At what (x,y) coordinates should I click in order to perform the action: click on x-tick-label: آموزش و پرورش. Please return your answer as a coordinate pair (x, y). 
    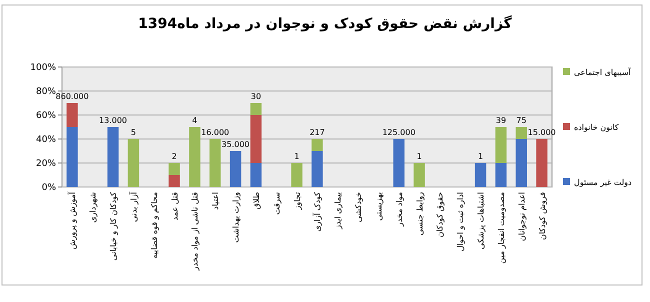
    Looking at the image, I should click on (72, 220).